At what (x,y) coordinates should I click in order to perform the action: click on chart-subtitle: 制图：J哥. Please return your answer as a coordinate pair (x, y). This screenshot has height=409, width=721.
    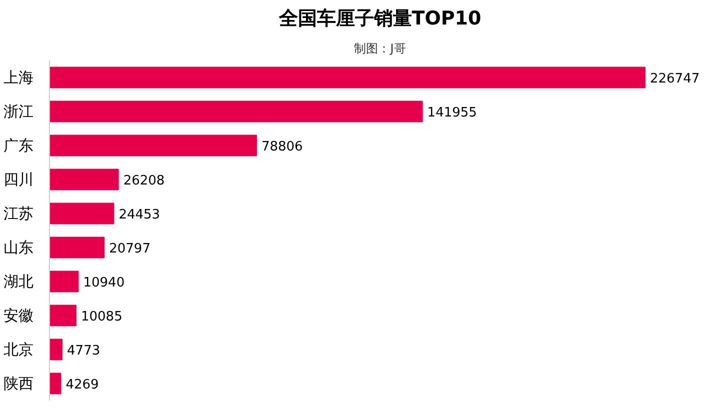
    Looking at the image, I should click on (380, 49).